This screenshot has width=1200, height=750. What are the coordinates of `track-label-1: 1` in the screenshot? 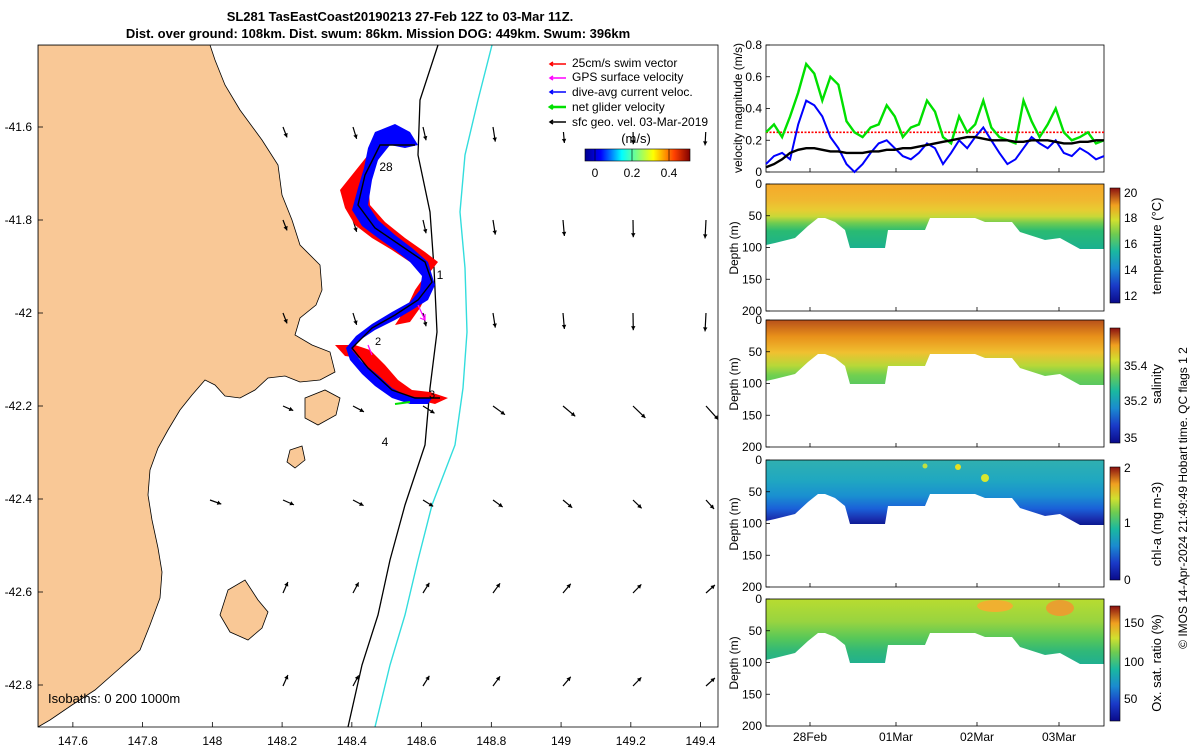 It's located at (440, 275).